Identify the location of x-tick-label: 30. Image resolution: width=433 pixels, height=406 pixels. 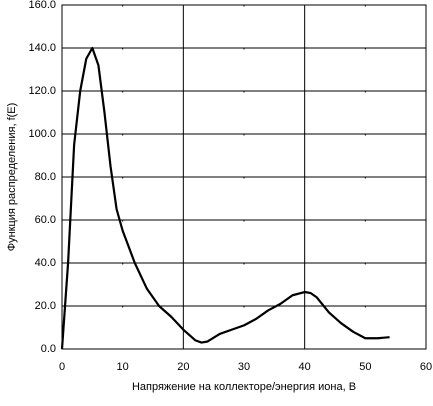
(244, 367).